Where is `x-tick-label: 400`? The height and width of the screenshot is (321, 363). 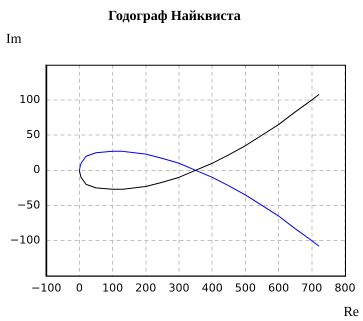 x-tick-label: 400 is located at coordinates (212, 287).